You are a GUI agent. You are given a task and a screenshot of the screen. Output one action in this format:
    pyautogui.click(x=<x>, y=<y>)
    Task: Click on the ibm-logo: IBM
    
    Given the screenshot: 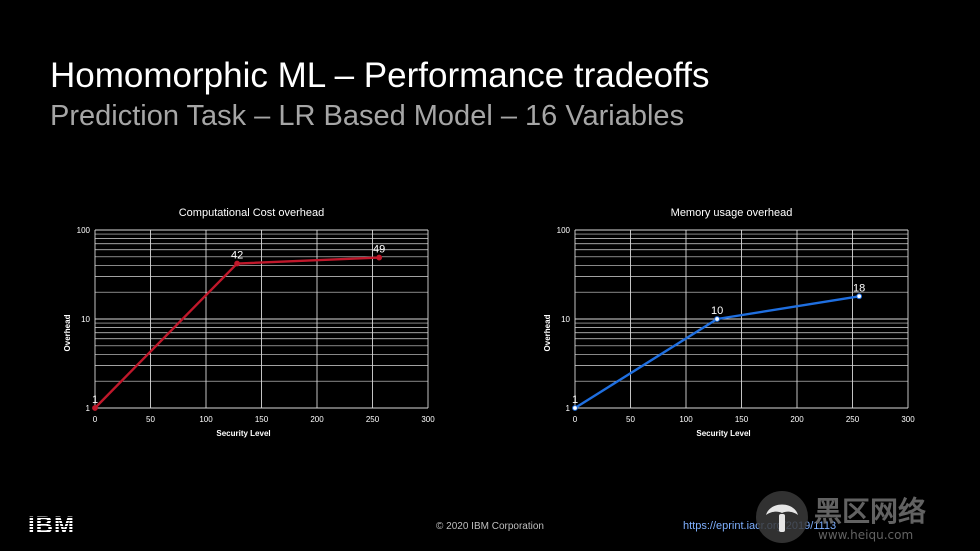 What is the action you would take?
    pyautogui.click(x=51, y=524)
    